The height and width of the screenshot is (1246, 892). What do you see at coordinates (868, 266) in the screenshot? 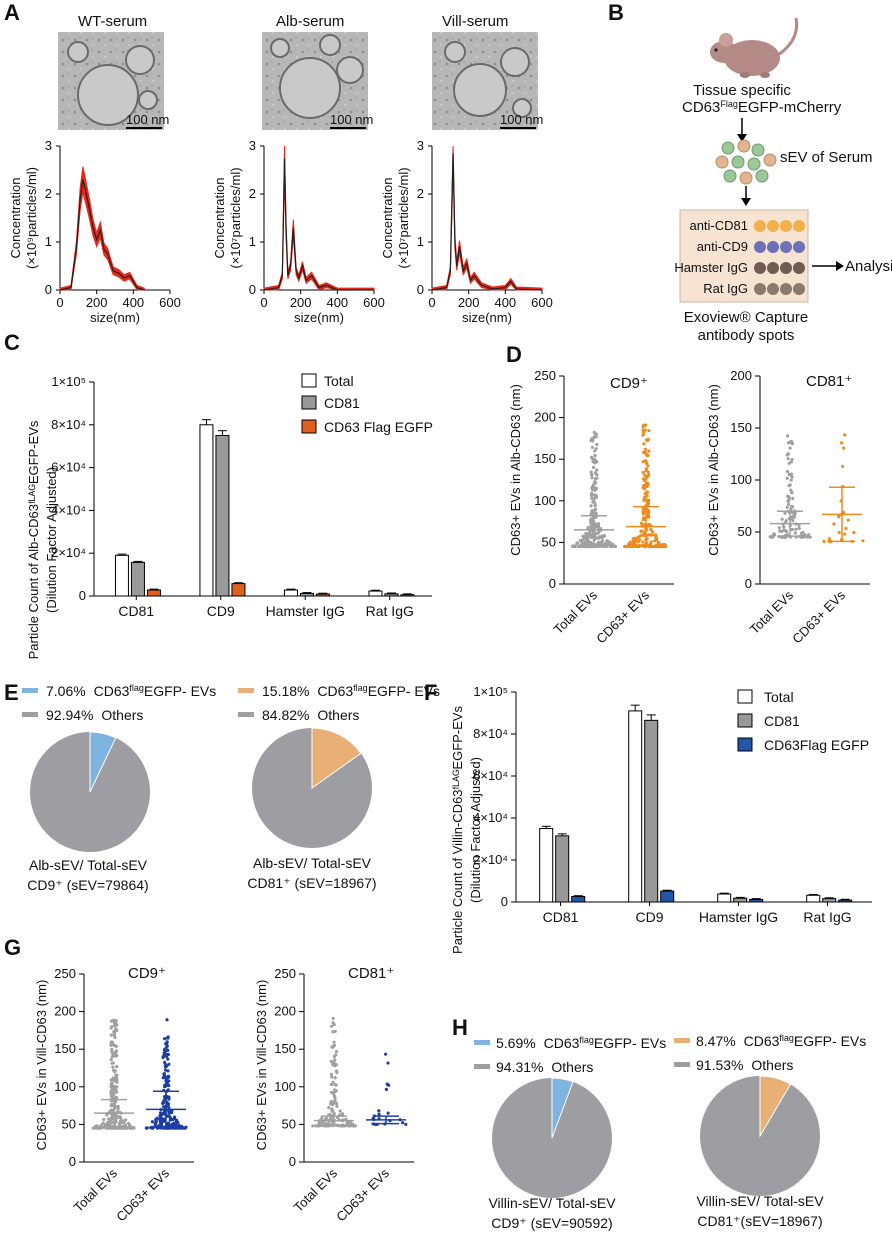
I see `b-analysis: Analysis` at bounding box center [868, 266].